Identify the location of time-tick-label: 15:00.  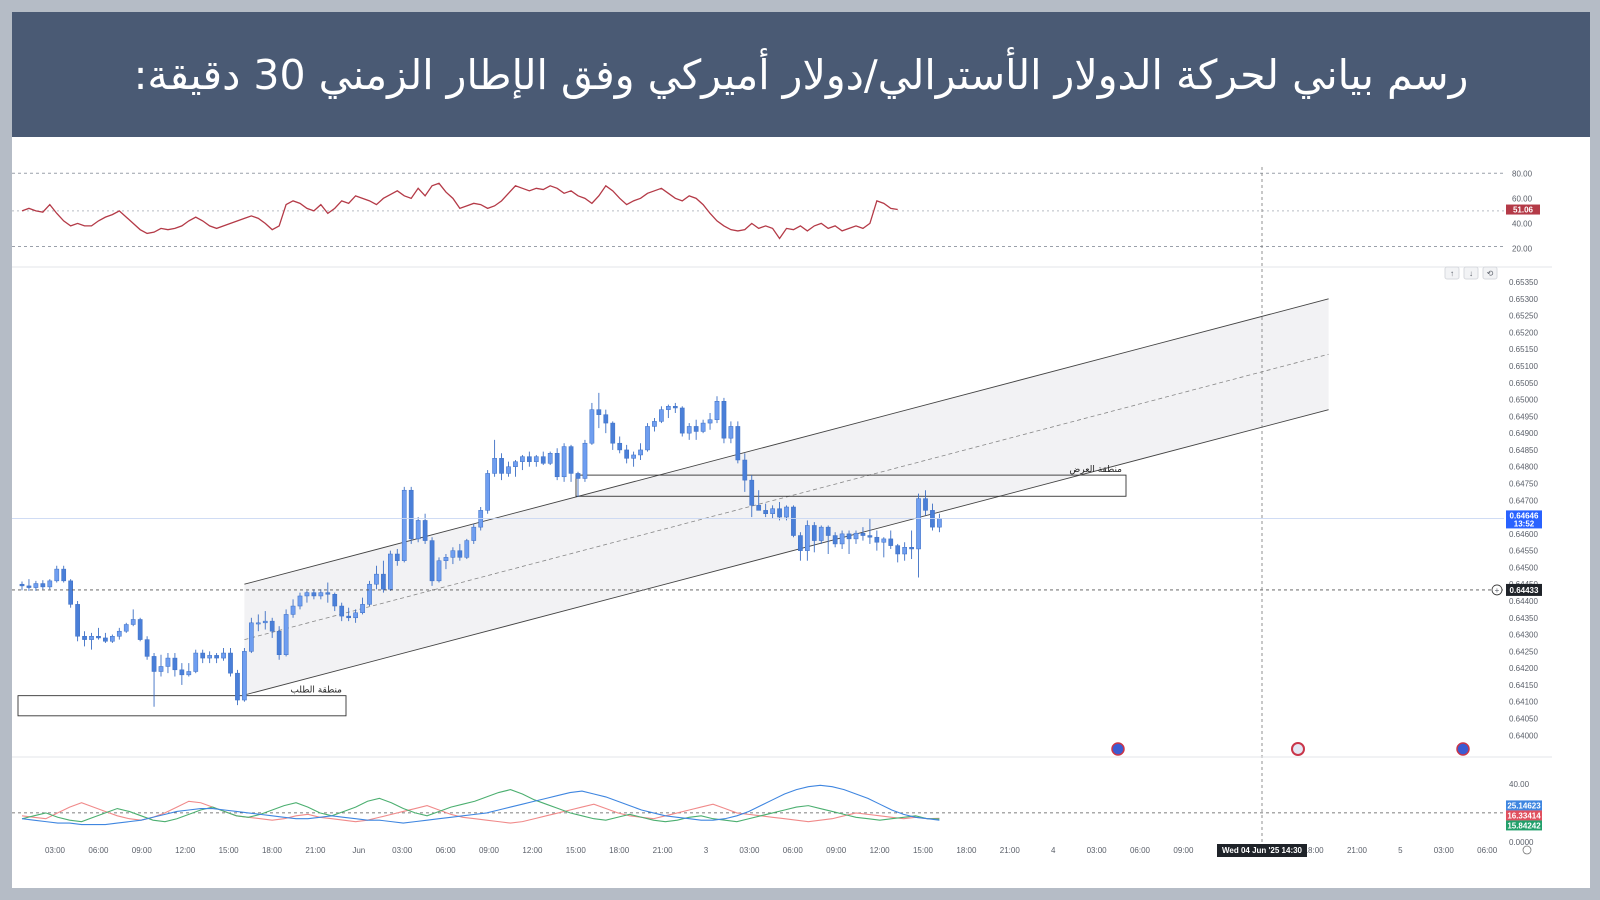
(576, 850).